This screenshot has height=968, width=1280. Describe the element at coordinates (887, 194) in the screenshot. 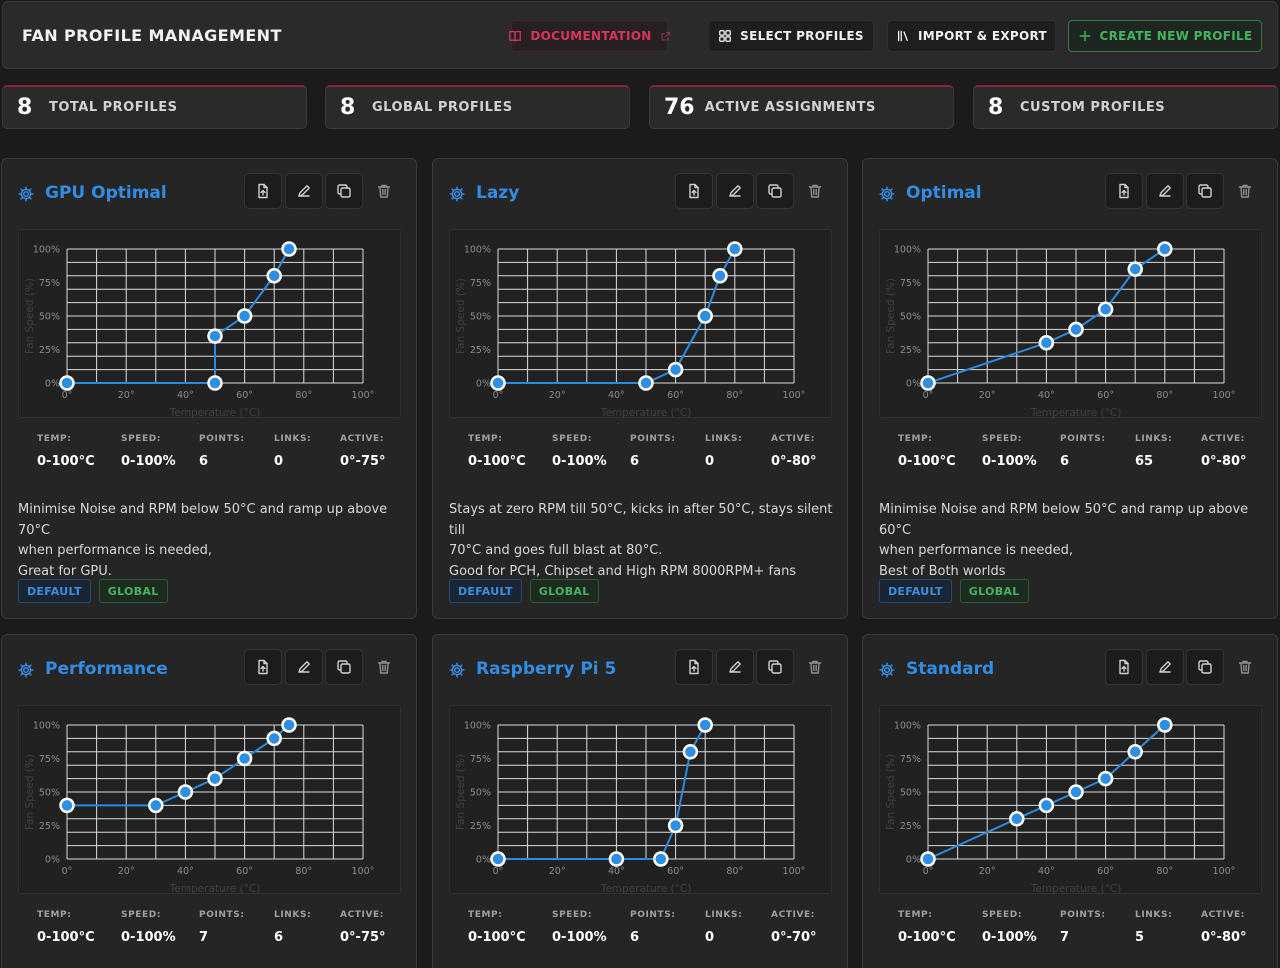

I see `gear-icon` at that location.